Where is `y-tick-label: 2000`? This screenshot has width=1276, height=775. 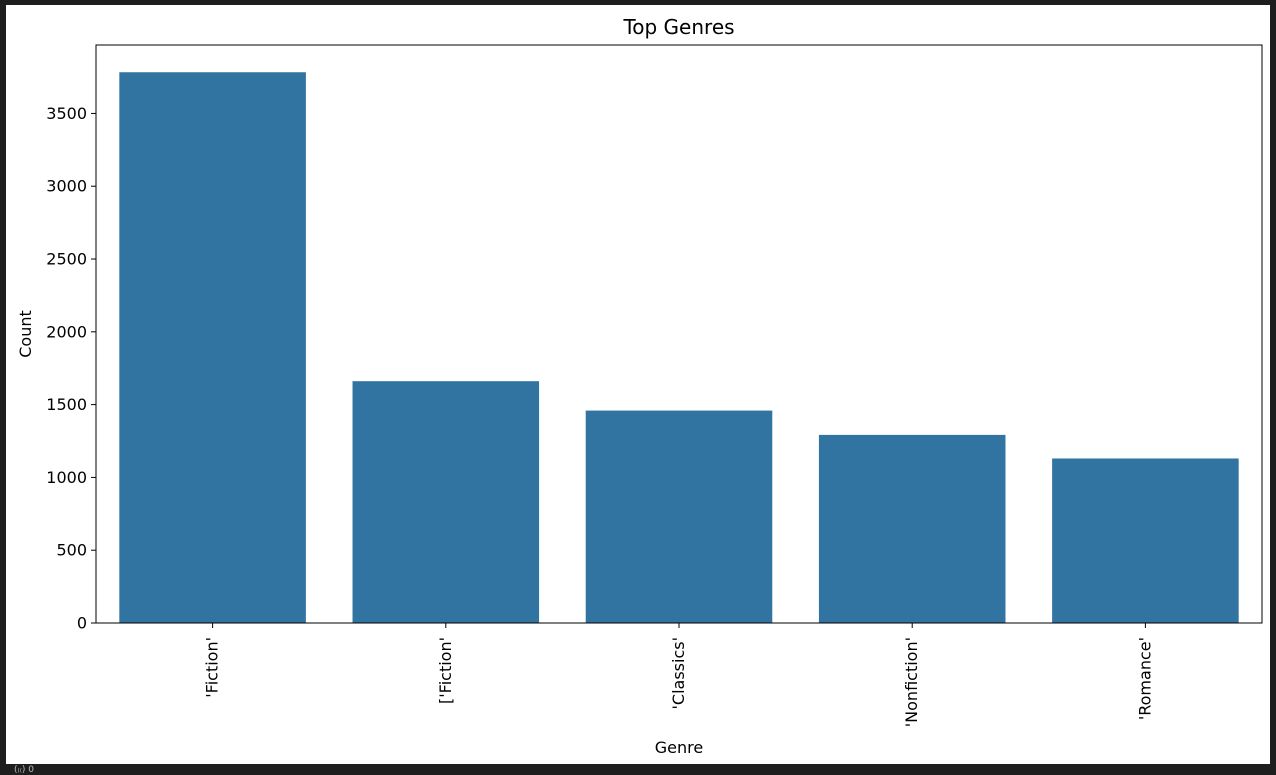 y-tick-label: 2000 is located at coordinates (66, 331).